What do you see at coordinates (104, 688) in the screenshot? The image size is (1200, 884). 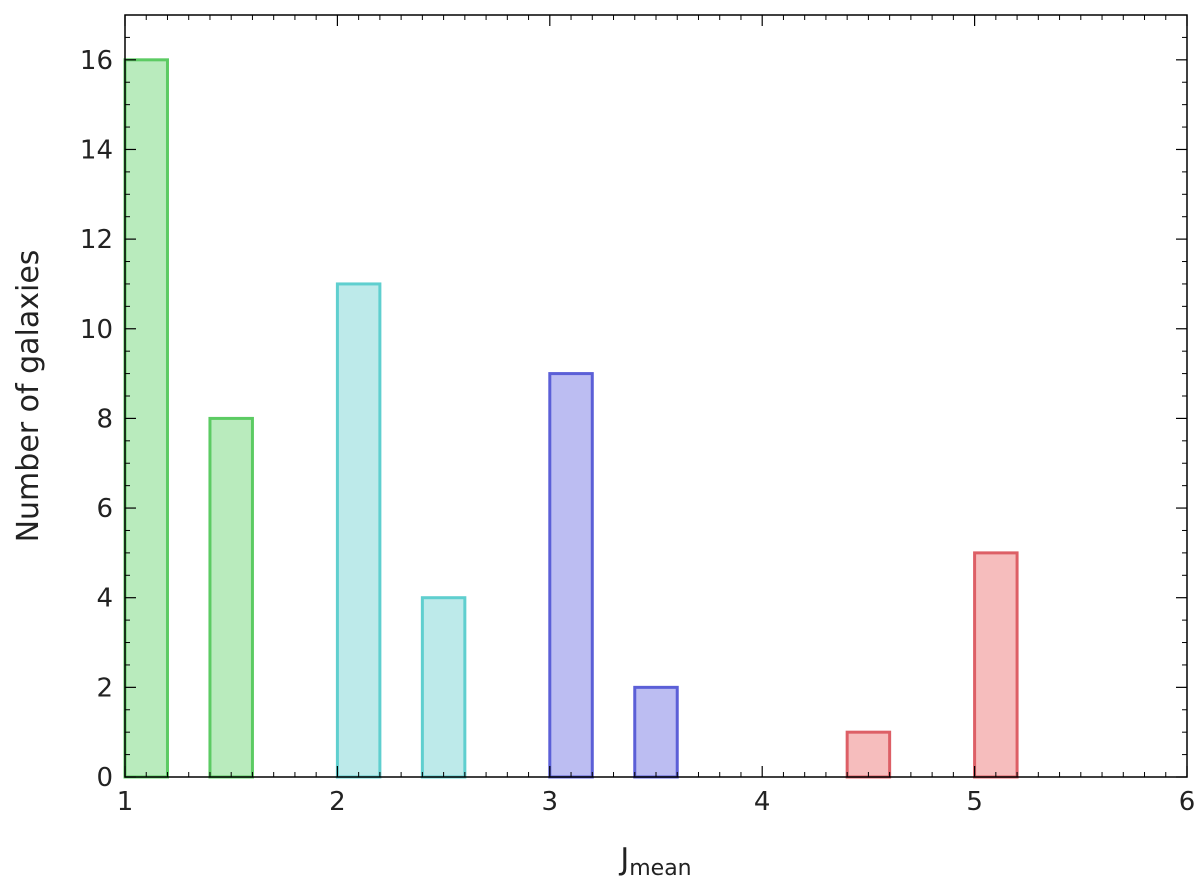 I see `y-tick-label: 2` at bounding box center [104, 688].